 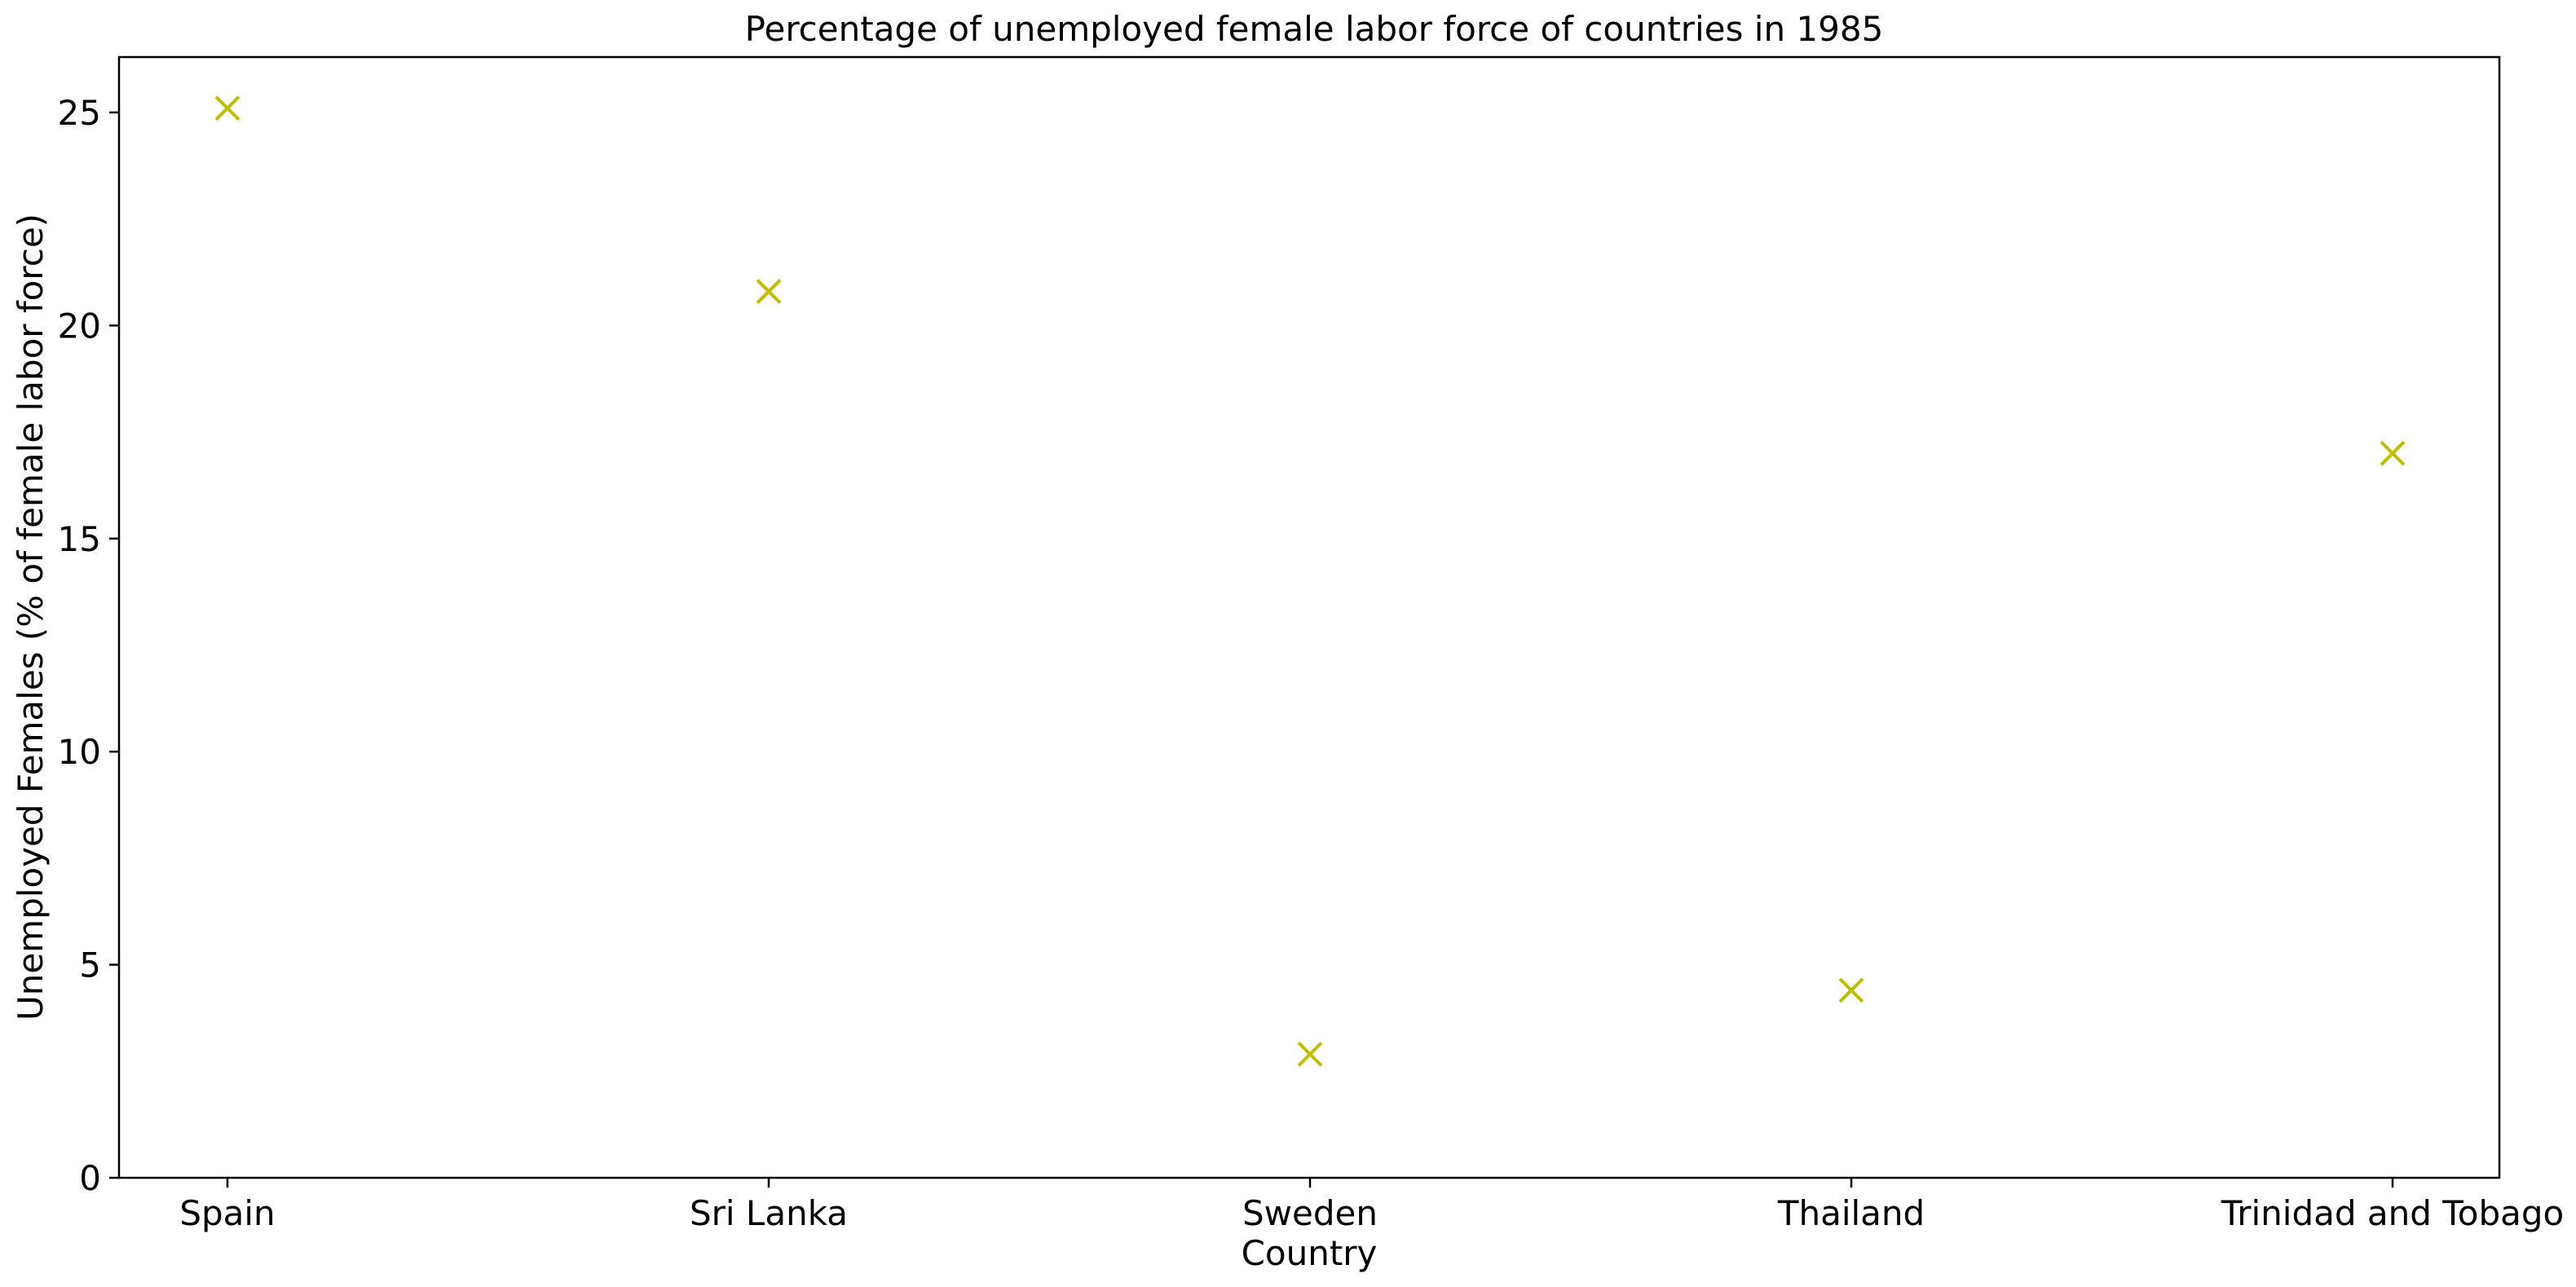 I want to click on y-tick-label: 5, so click(x=90, y=965).